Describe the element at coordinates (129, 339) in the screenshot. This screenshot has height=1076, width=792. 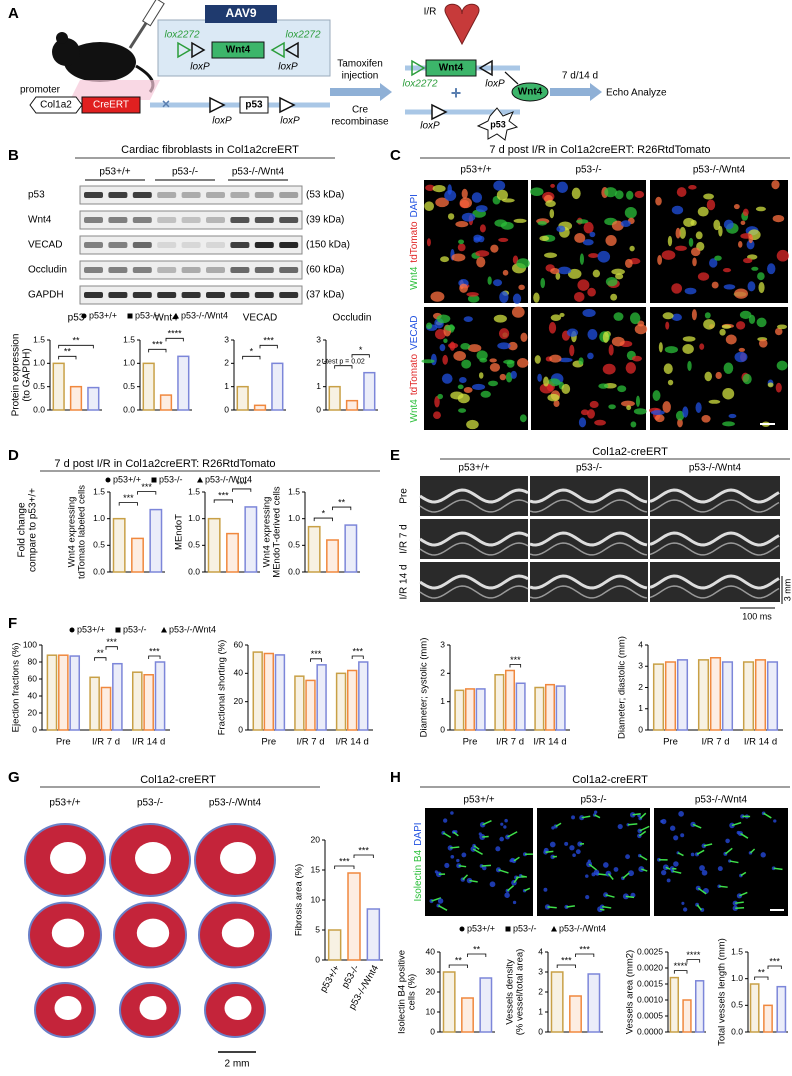
I see `y-tick-label: 1.5` at that location.